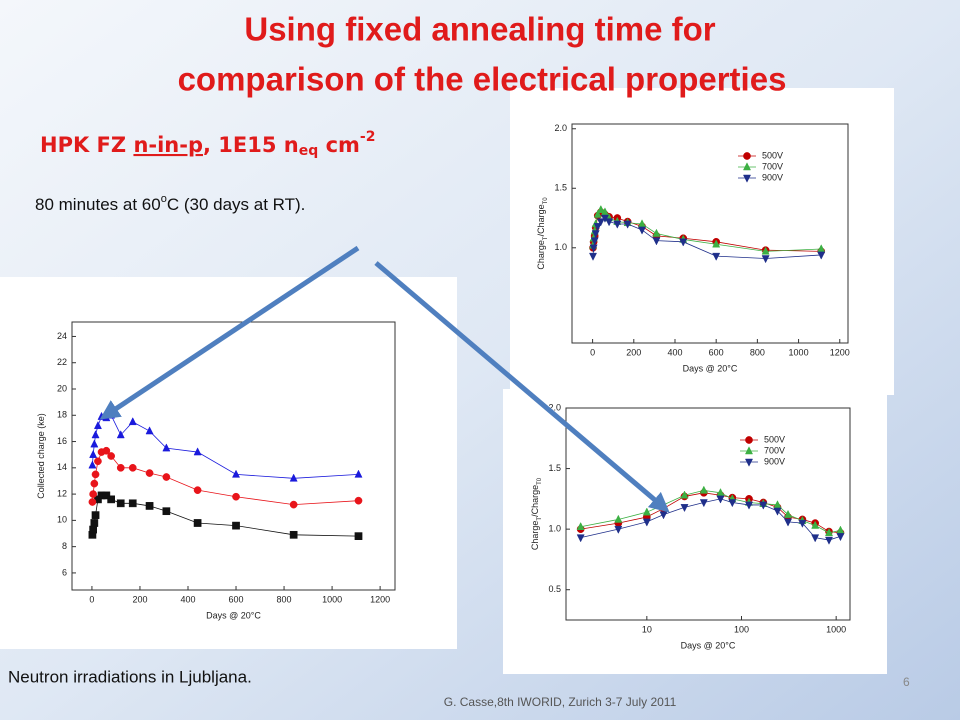 The image size is (960, 720). I want to click on y-tick-label: 1.0, so click(554, 529).